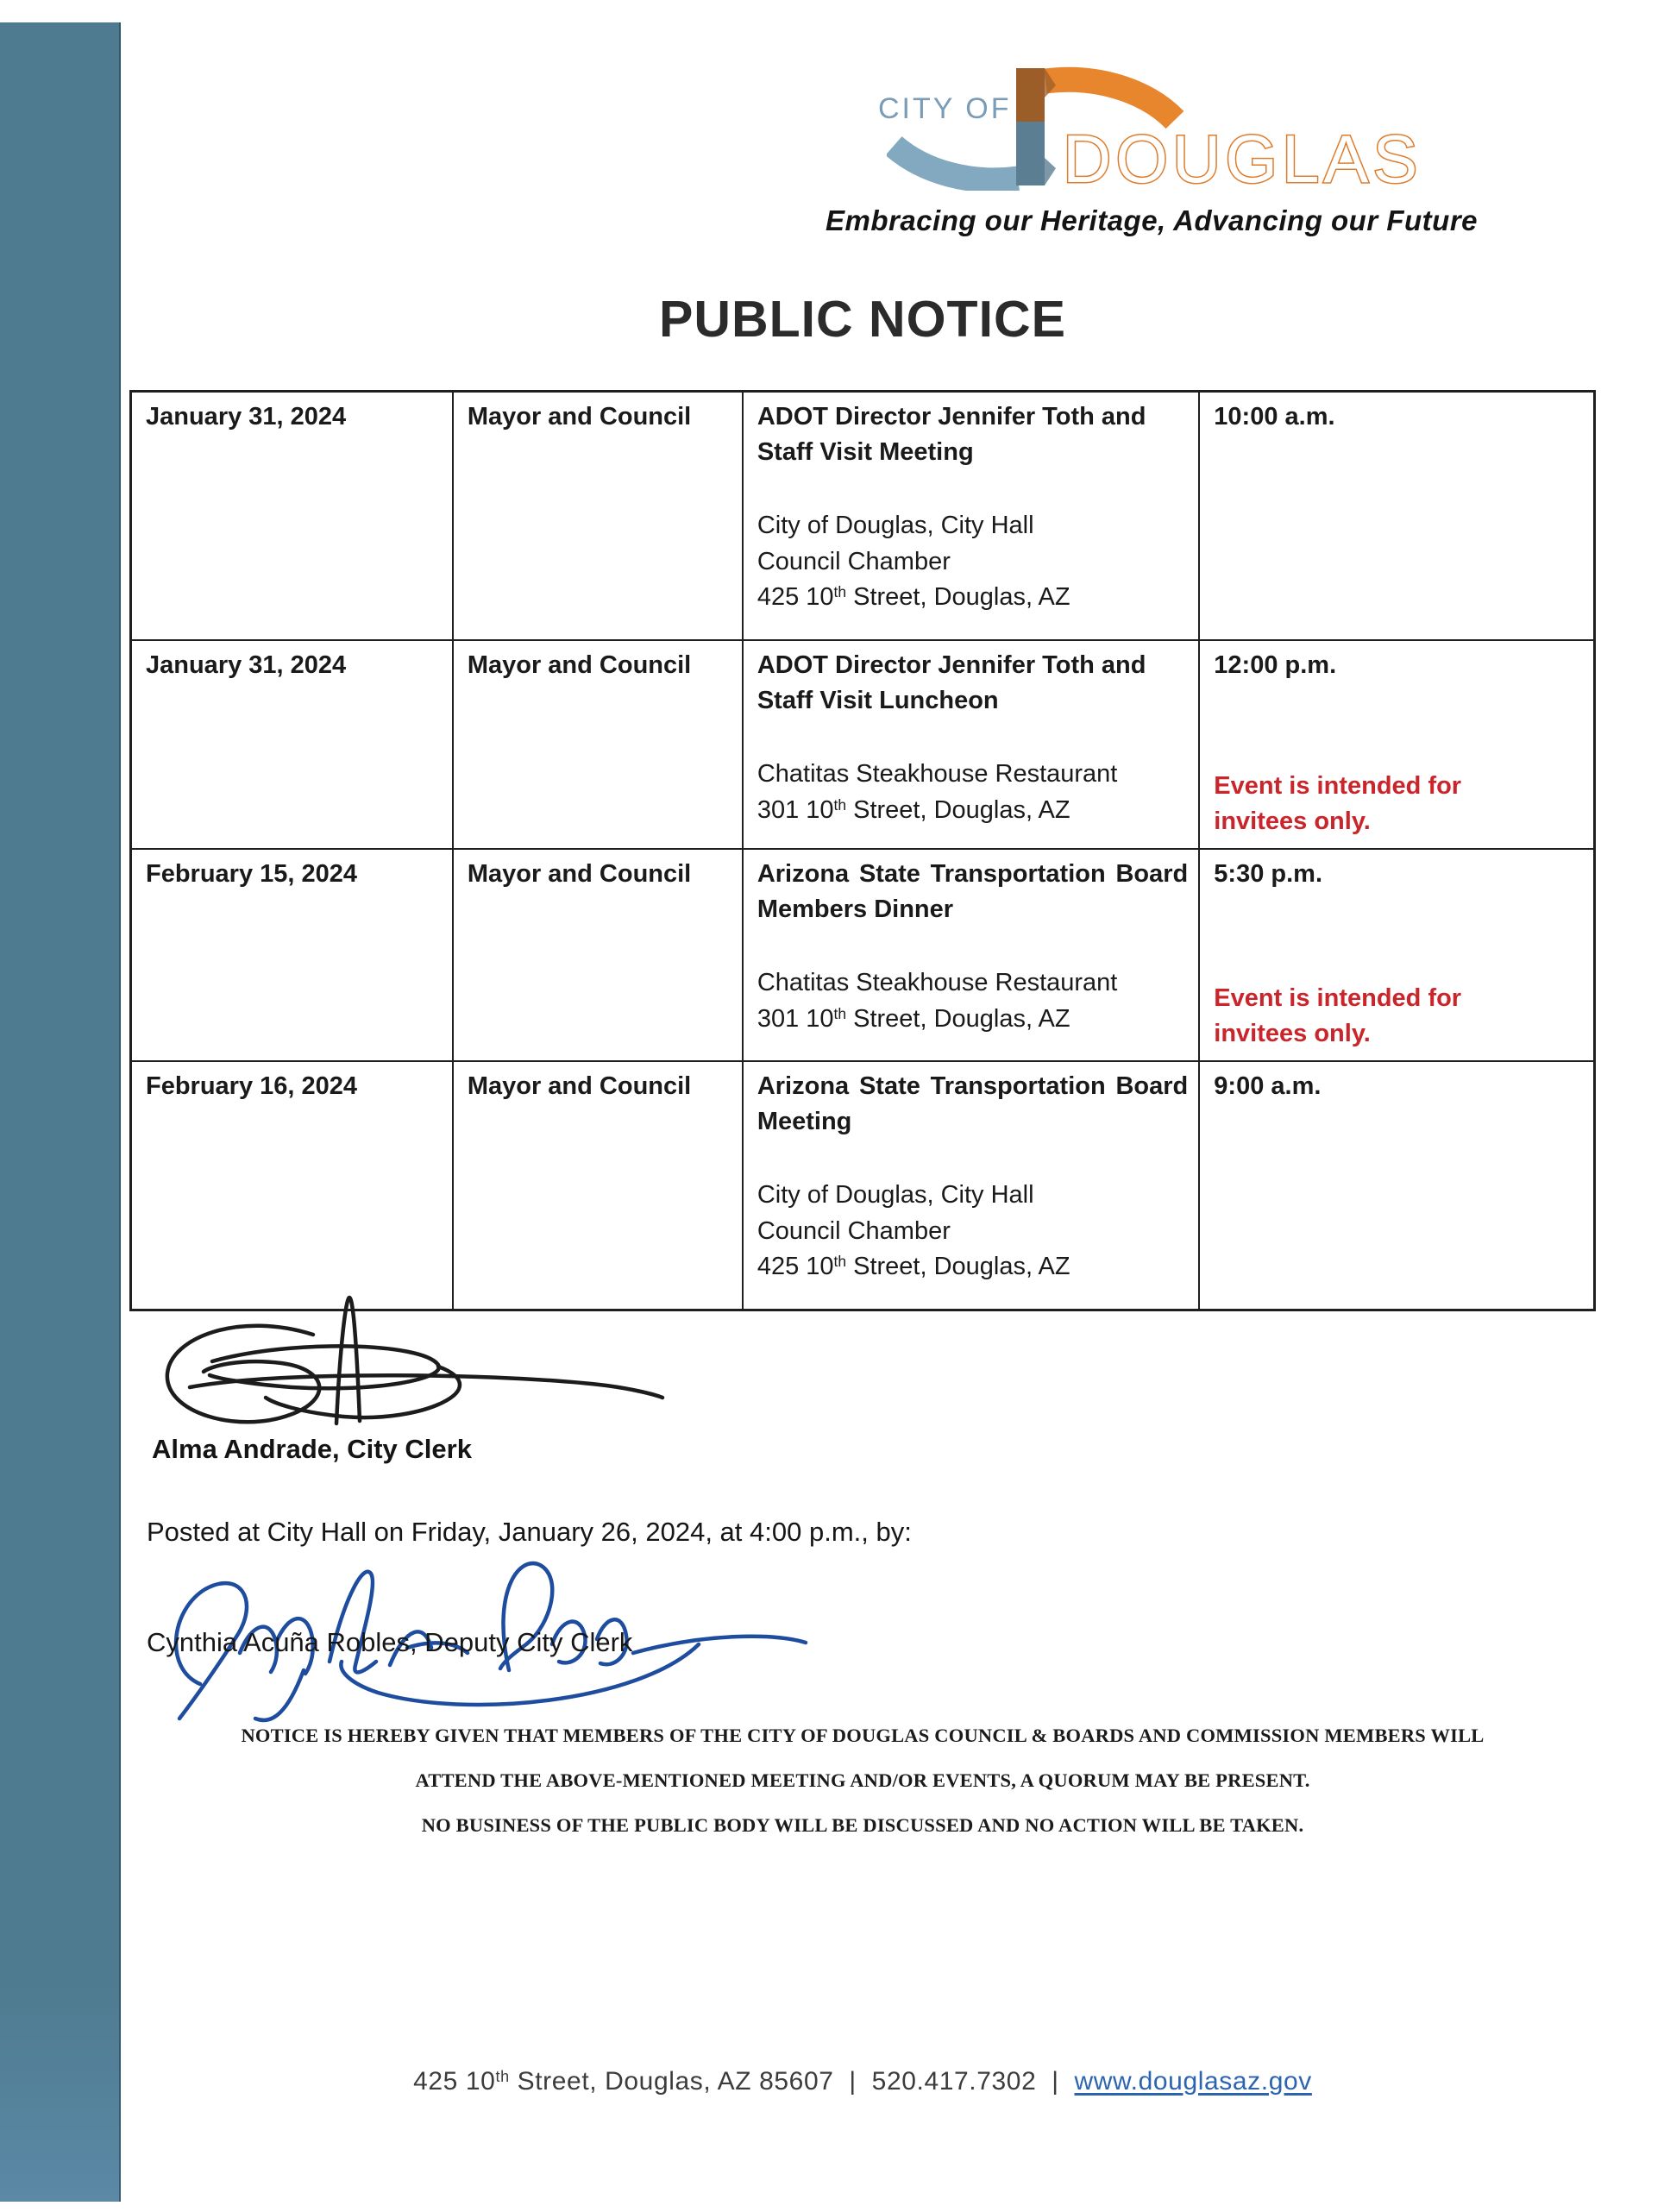 The image size is (1670, 2212). I want to click on website-link: www.douglasaz.gov, so click(1193, 2081).